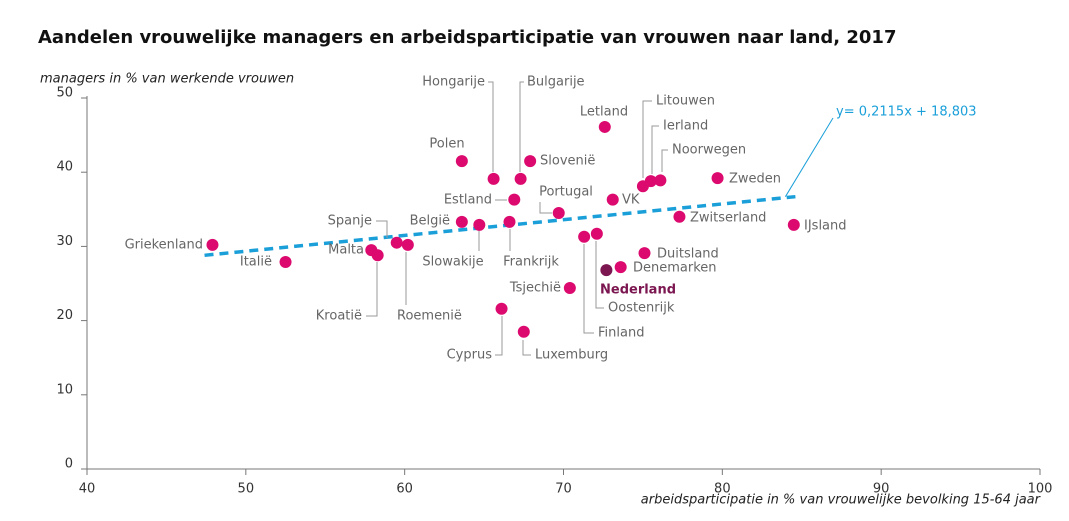 This screenshot has width=1069, height=521. I want to click on point-label: Ierland, so click(685, 126).